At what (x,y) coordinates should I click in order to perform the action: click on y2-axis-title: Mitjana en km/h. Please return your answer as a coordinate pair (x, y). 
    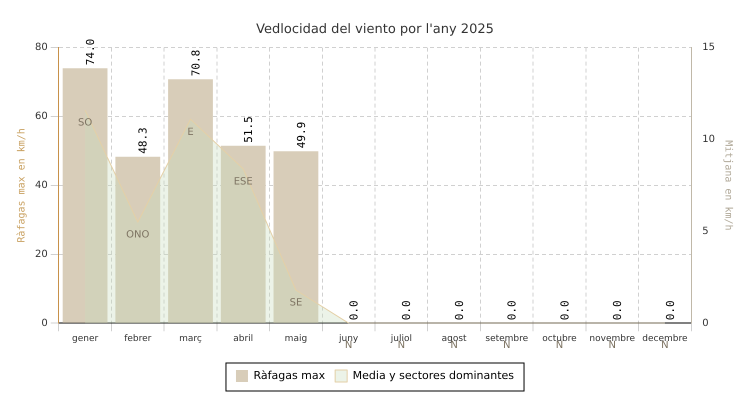
    Looking at the image, I should click on (728, 185).